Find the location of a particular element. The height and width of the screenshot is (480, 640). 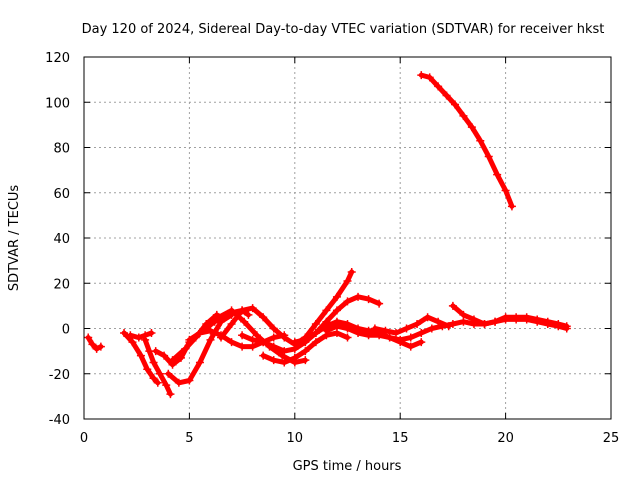

y-tick-label: 120 is located at coordinates (57, 58).